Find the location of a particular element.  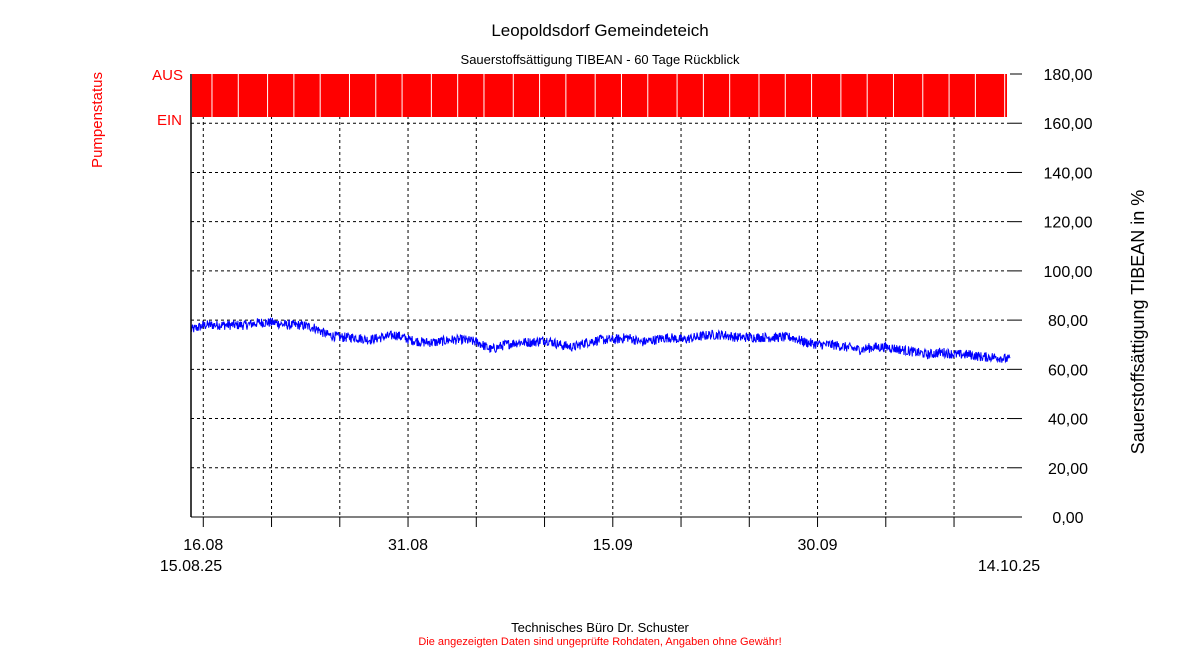

pump-label-on: EIN is located at coordinates (169, 120).